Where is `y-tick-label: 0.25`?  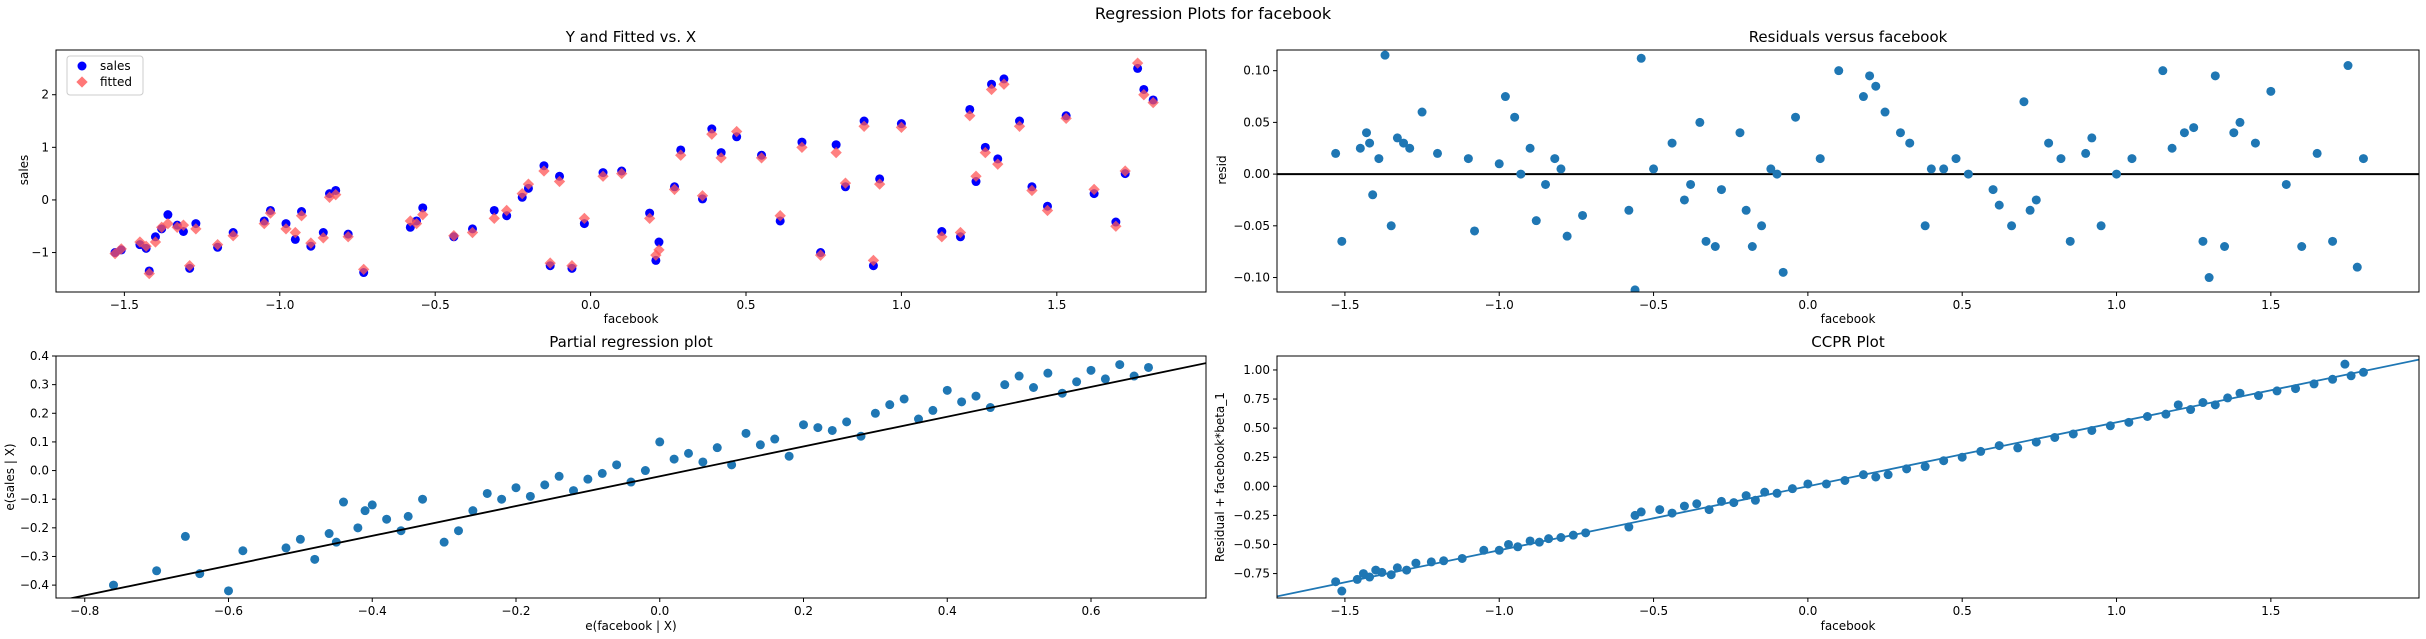 y-tick-label: 0.25 is located at coordinates (1256, 457).